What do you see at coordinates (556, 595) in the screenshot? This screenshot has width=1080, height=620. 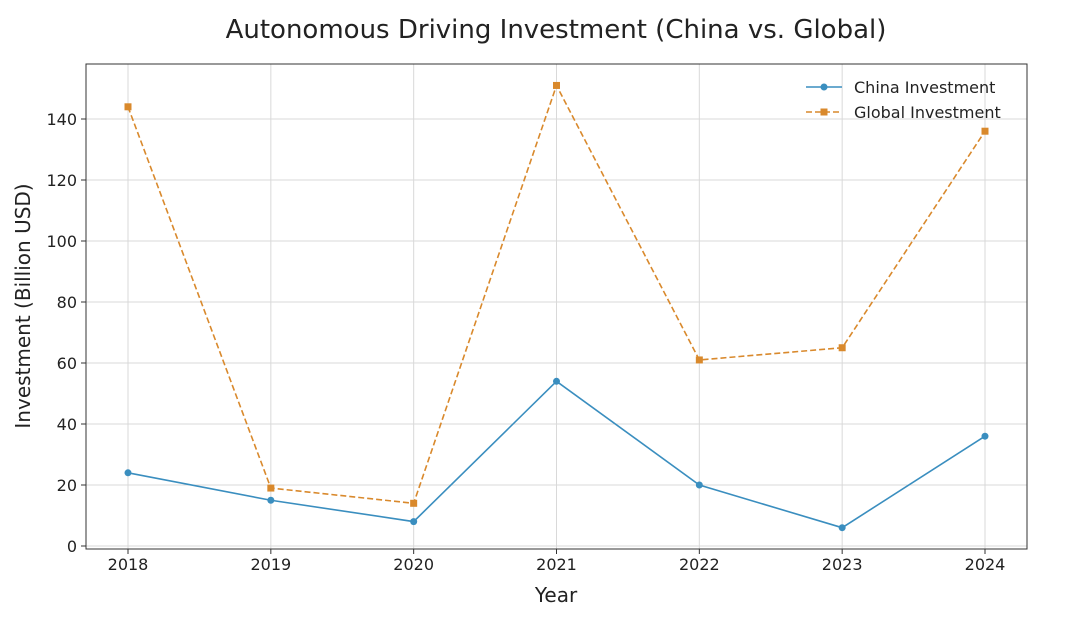 I see `x-axis-label: Year` at bounding box center [556, 595].